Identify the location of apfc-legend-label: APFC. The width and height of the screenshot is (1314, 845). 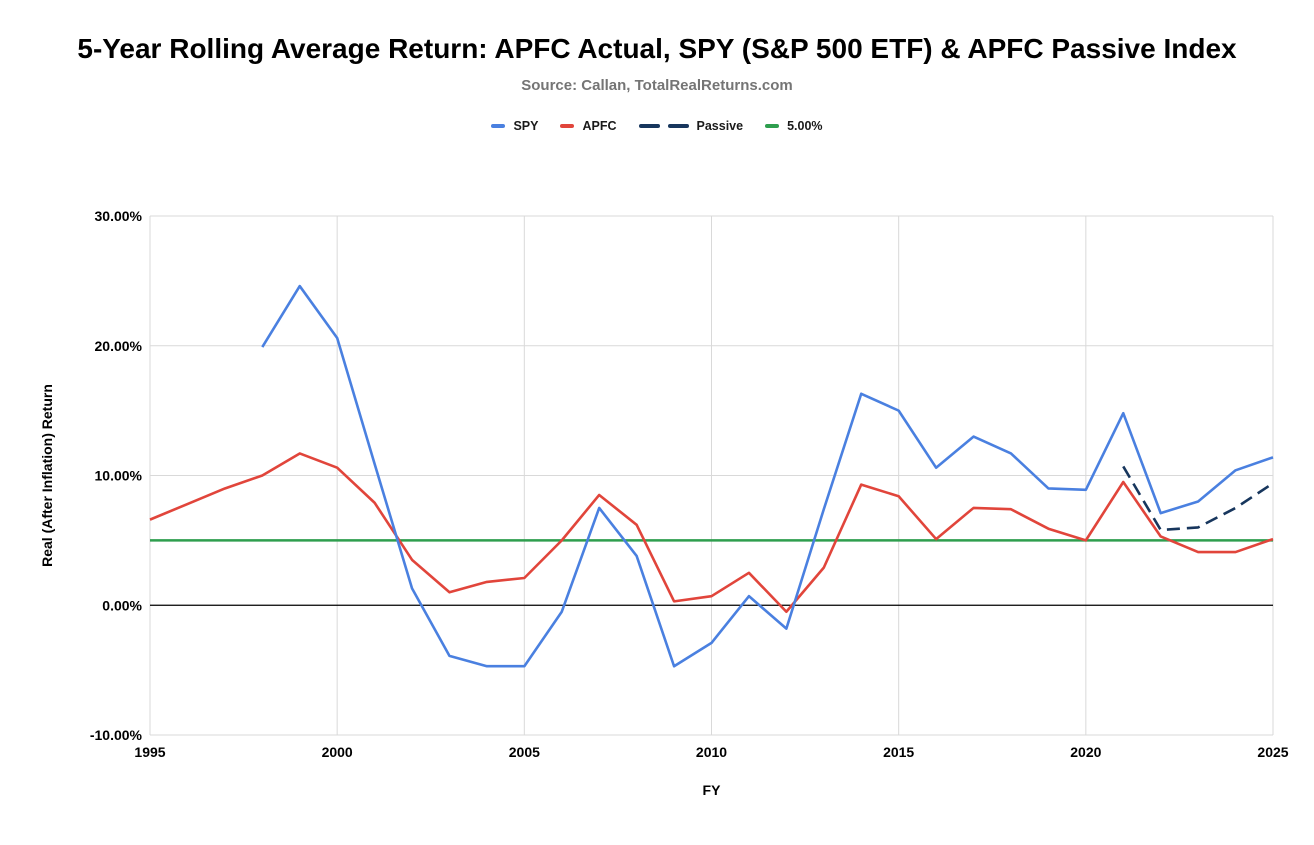
(599, 126).